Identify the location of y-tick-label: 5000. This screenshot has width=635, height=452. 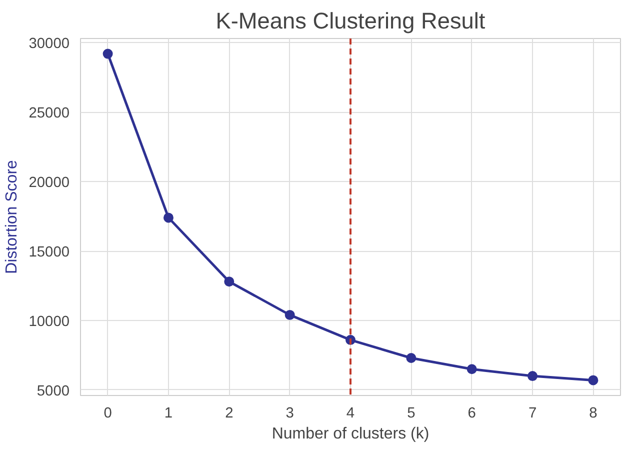
(53, 391).